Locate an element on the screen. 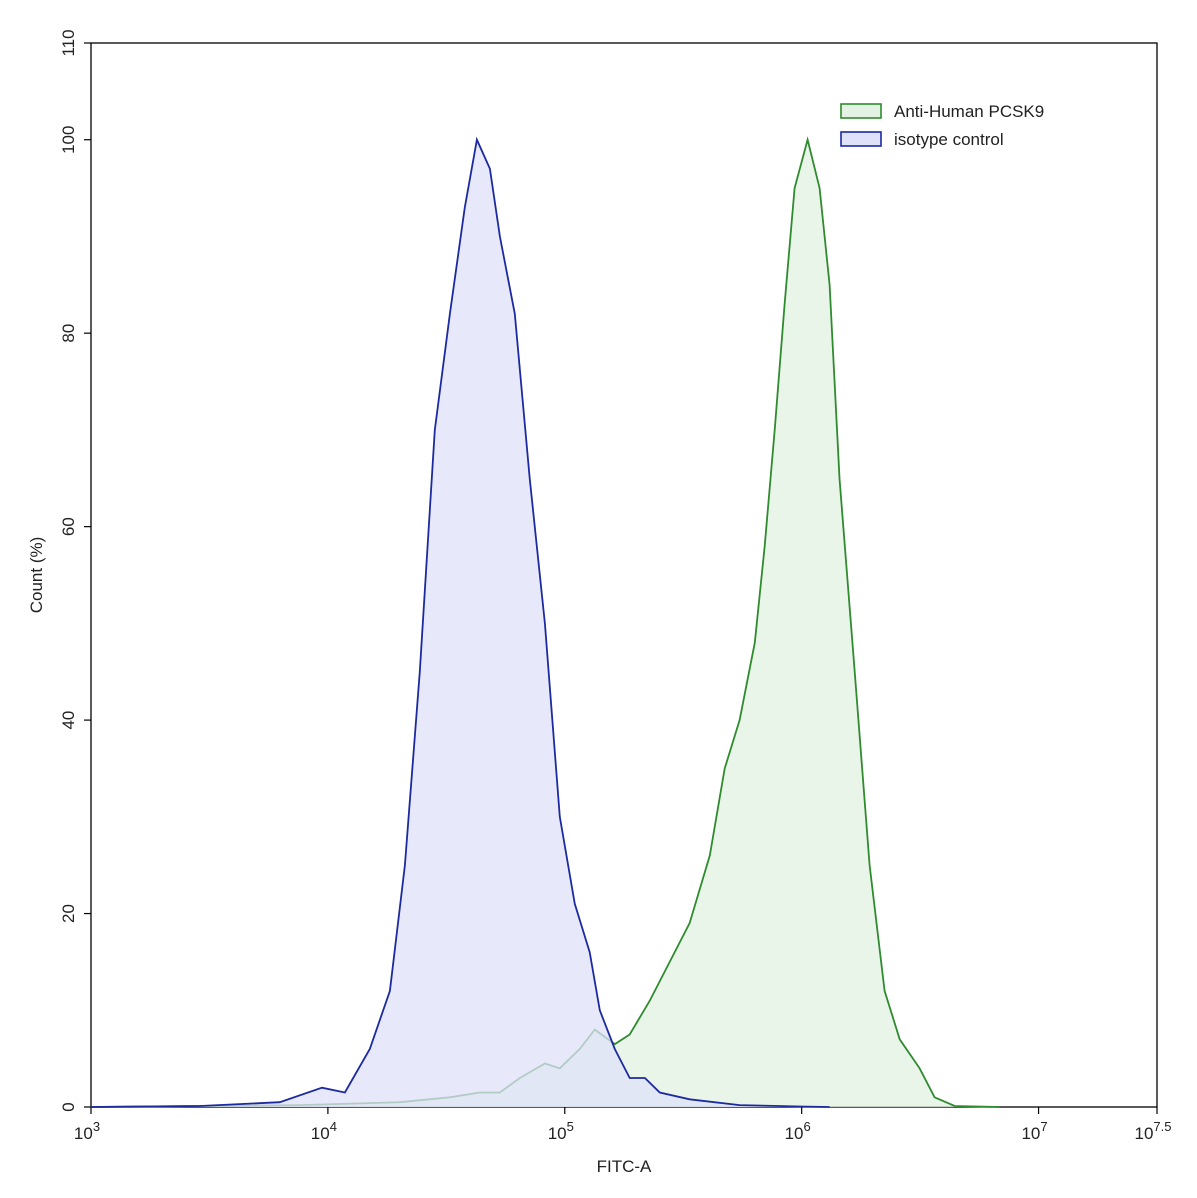 The height and width of the screenshot is (1198, 1197). y-tick-label: 40 is located at coordinates (68, 720).